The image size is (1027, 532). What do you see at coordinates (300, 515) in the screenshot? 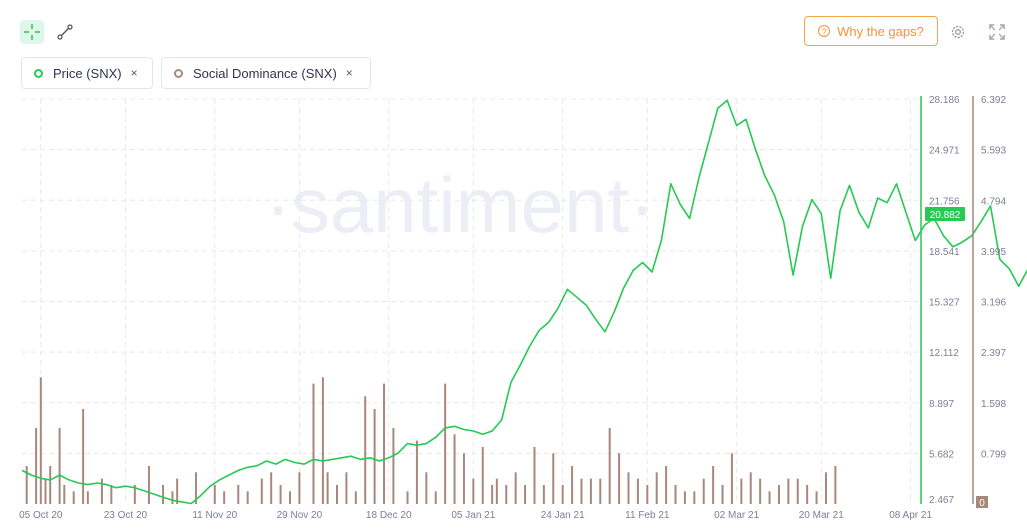
I see `x-axis-tick-label: 29 Nov 20` at bounding box center [300, 515].